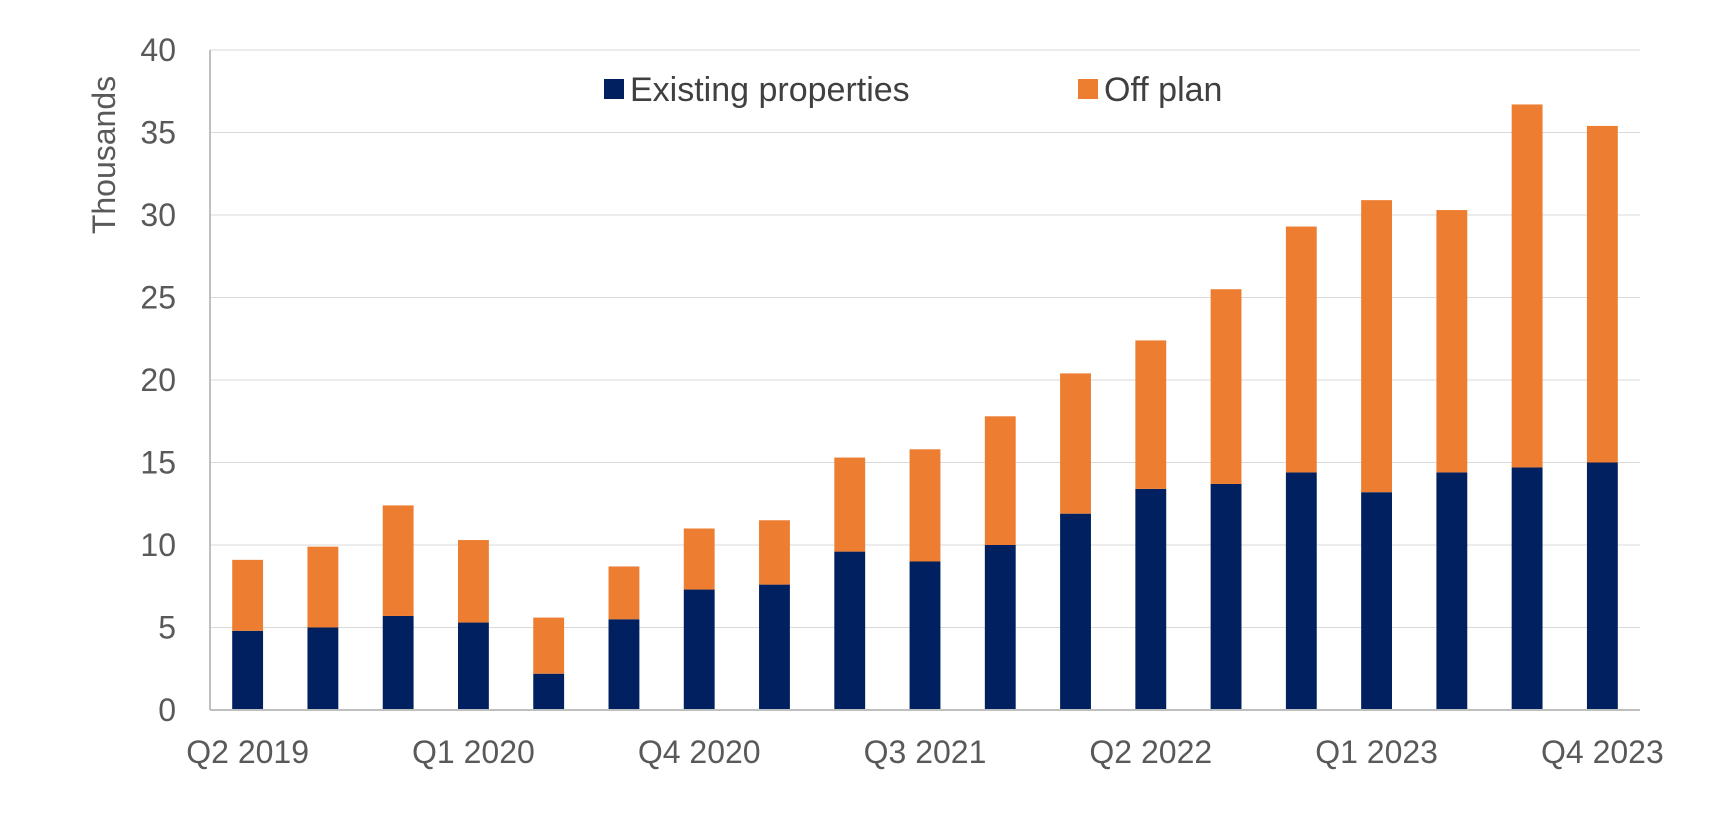  I want to click on legend-label: Existing properties, so click(770, 90).